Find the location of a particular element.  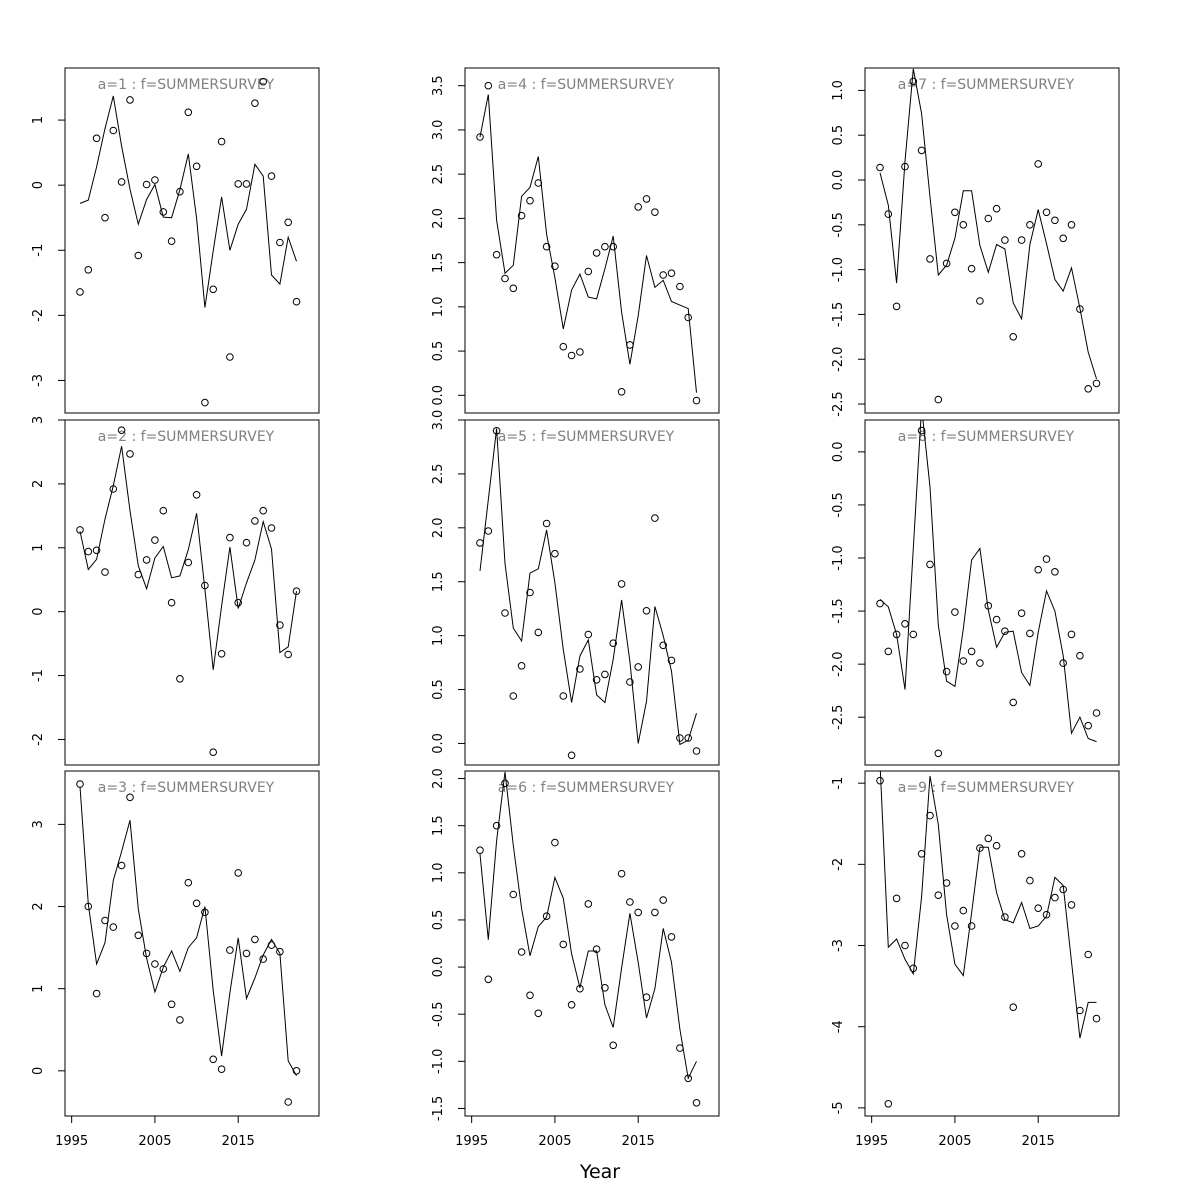

y-tick-label: 1 is located at coordinates (38, 989).